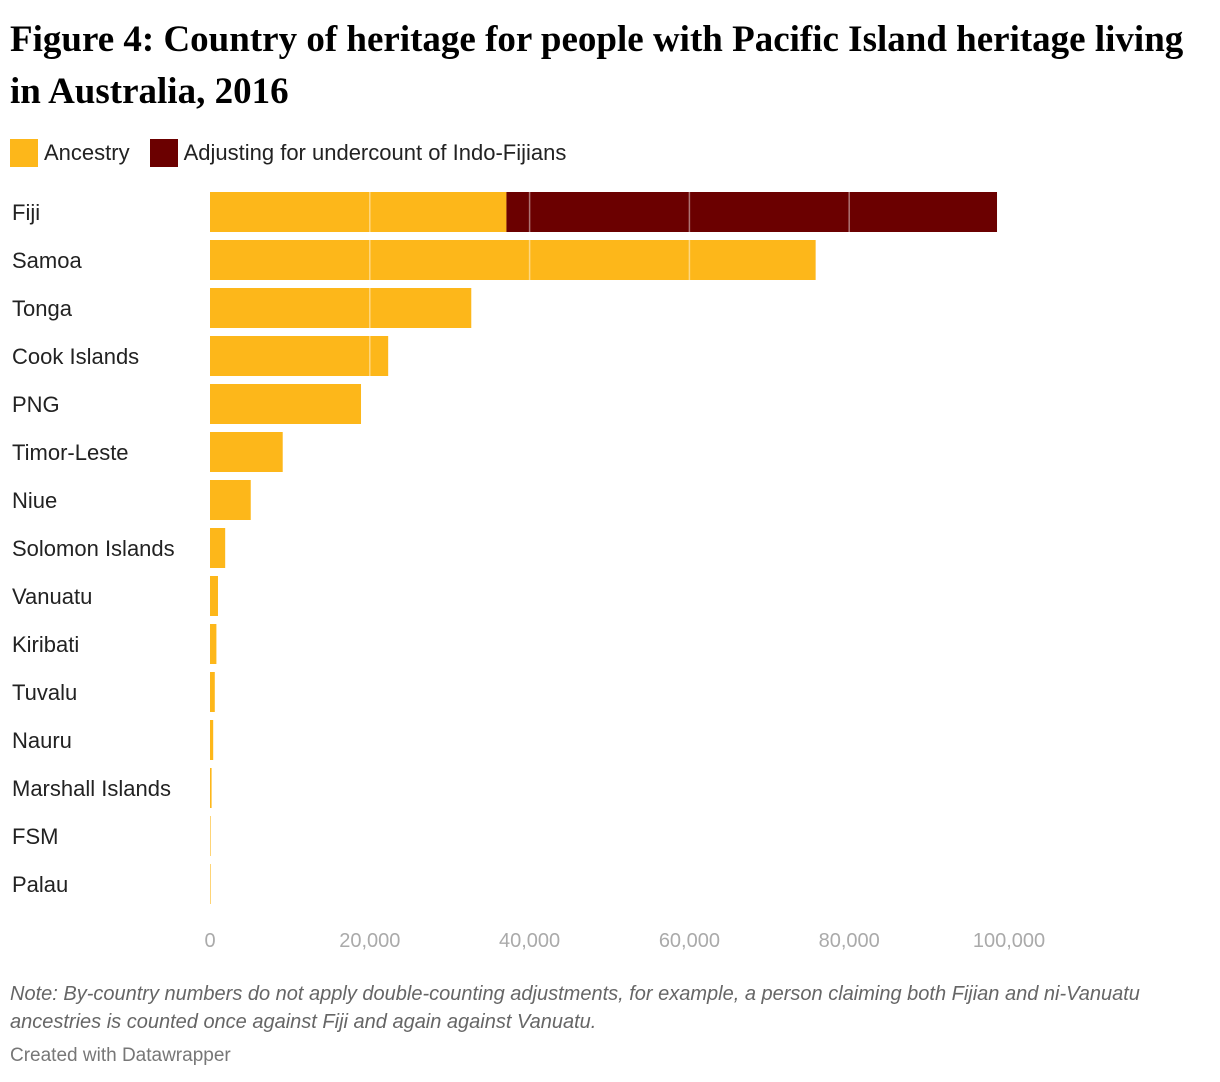 The height and width of the screenshot is (1082, 1220). What do you see at coordinates (341, 308) in the screenshot?
I see `bar-tonga-ancestry` at bounding box center [341, 308].